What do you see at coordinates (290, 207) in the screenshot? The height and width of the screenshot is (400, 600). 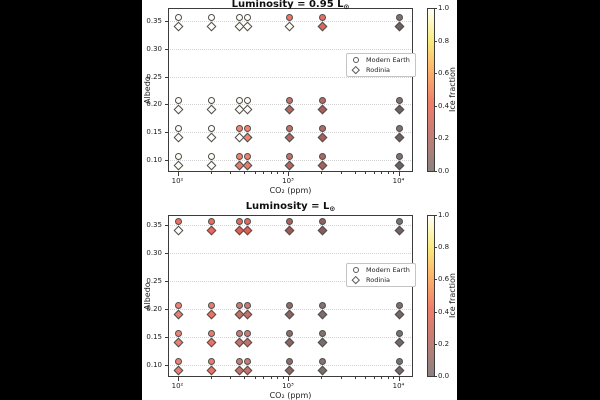 I see `panel-title: Luminosity = L⊙` at bounding box center [290, 207].